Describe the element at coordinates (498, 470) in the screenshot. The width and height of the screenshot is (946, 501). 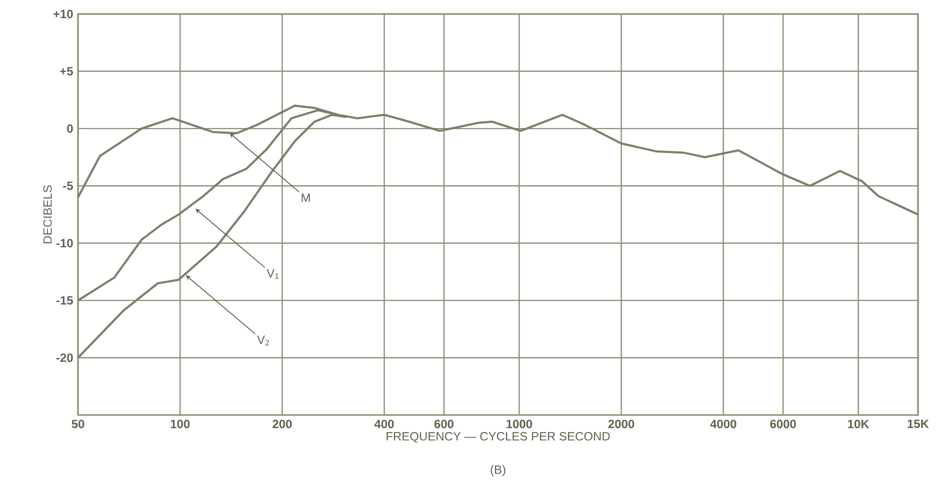
I see `text: (B)` at that location.